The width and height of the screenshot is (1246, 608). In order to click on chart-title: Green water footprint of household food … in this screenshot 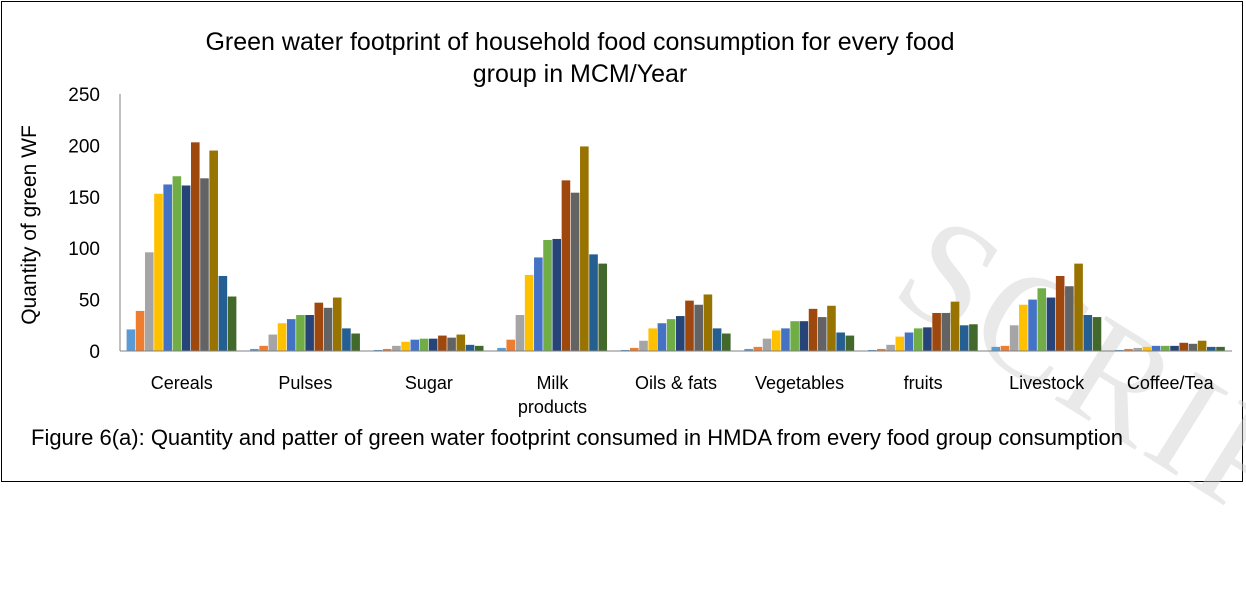, I will do `click(580, 58)`.